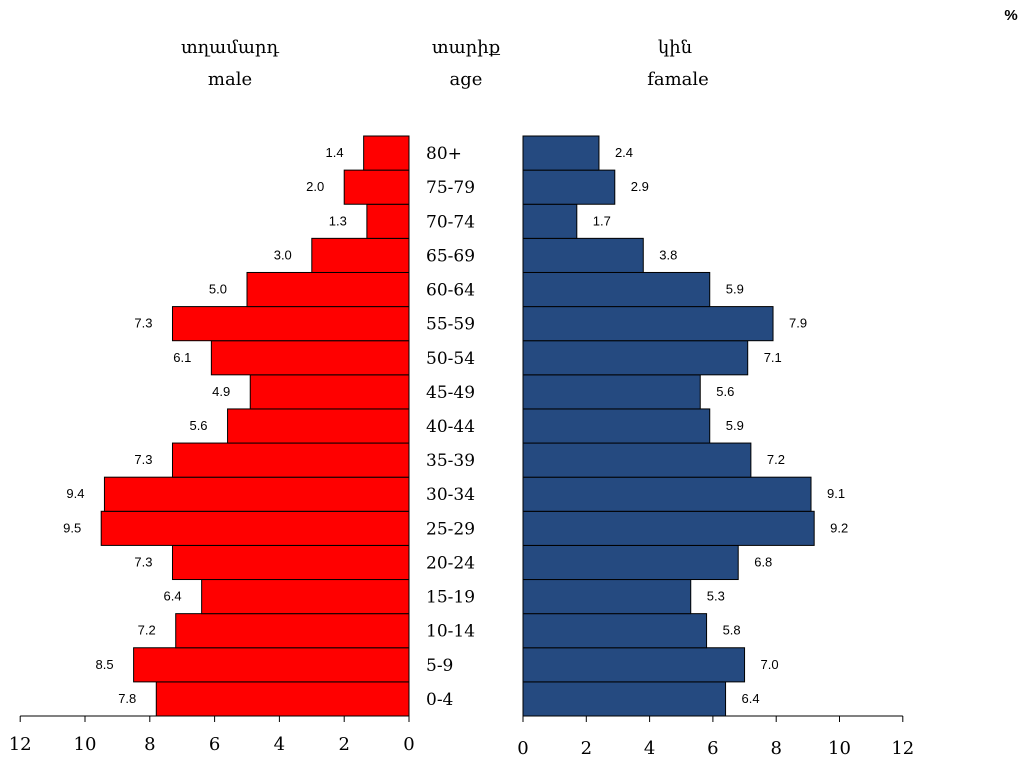  Describe the element at coordinates (315, 186) in the screenshot. I see `male-value-label: 2.0` at that location.